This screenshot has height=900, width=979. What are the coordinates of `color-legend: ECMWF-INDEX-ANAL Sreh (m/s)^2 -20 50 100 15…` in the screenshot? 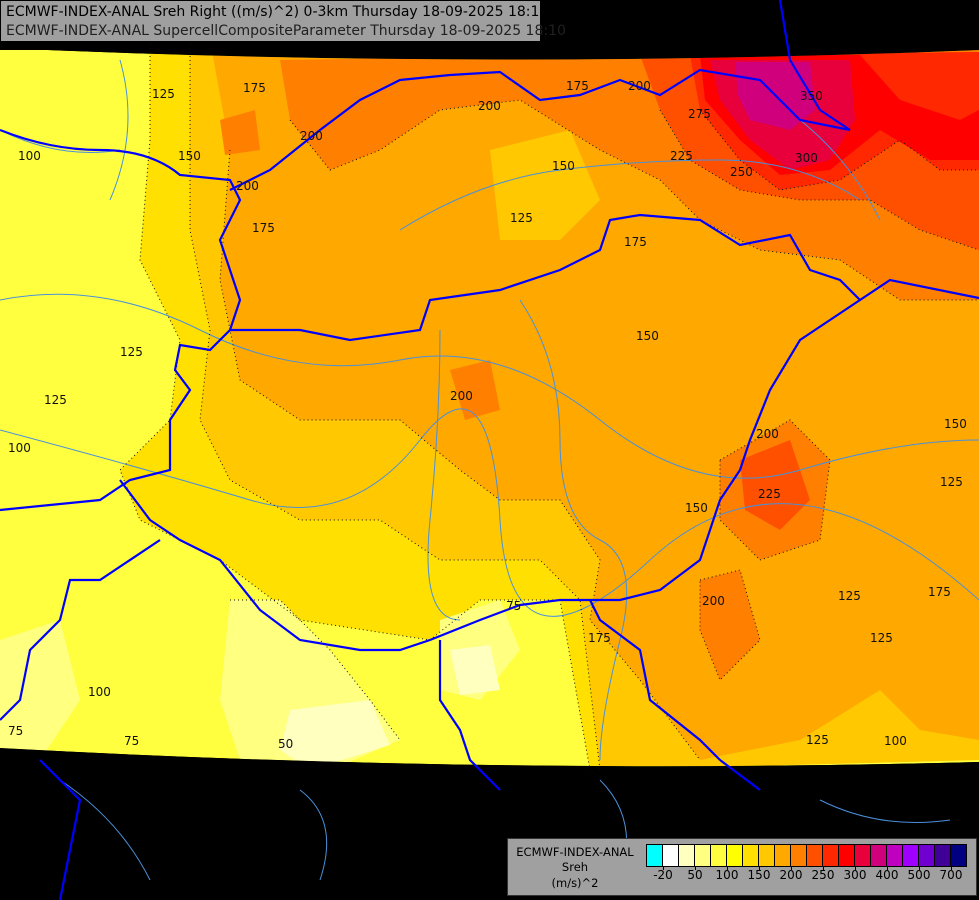 It's located at (742, 867).